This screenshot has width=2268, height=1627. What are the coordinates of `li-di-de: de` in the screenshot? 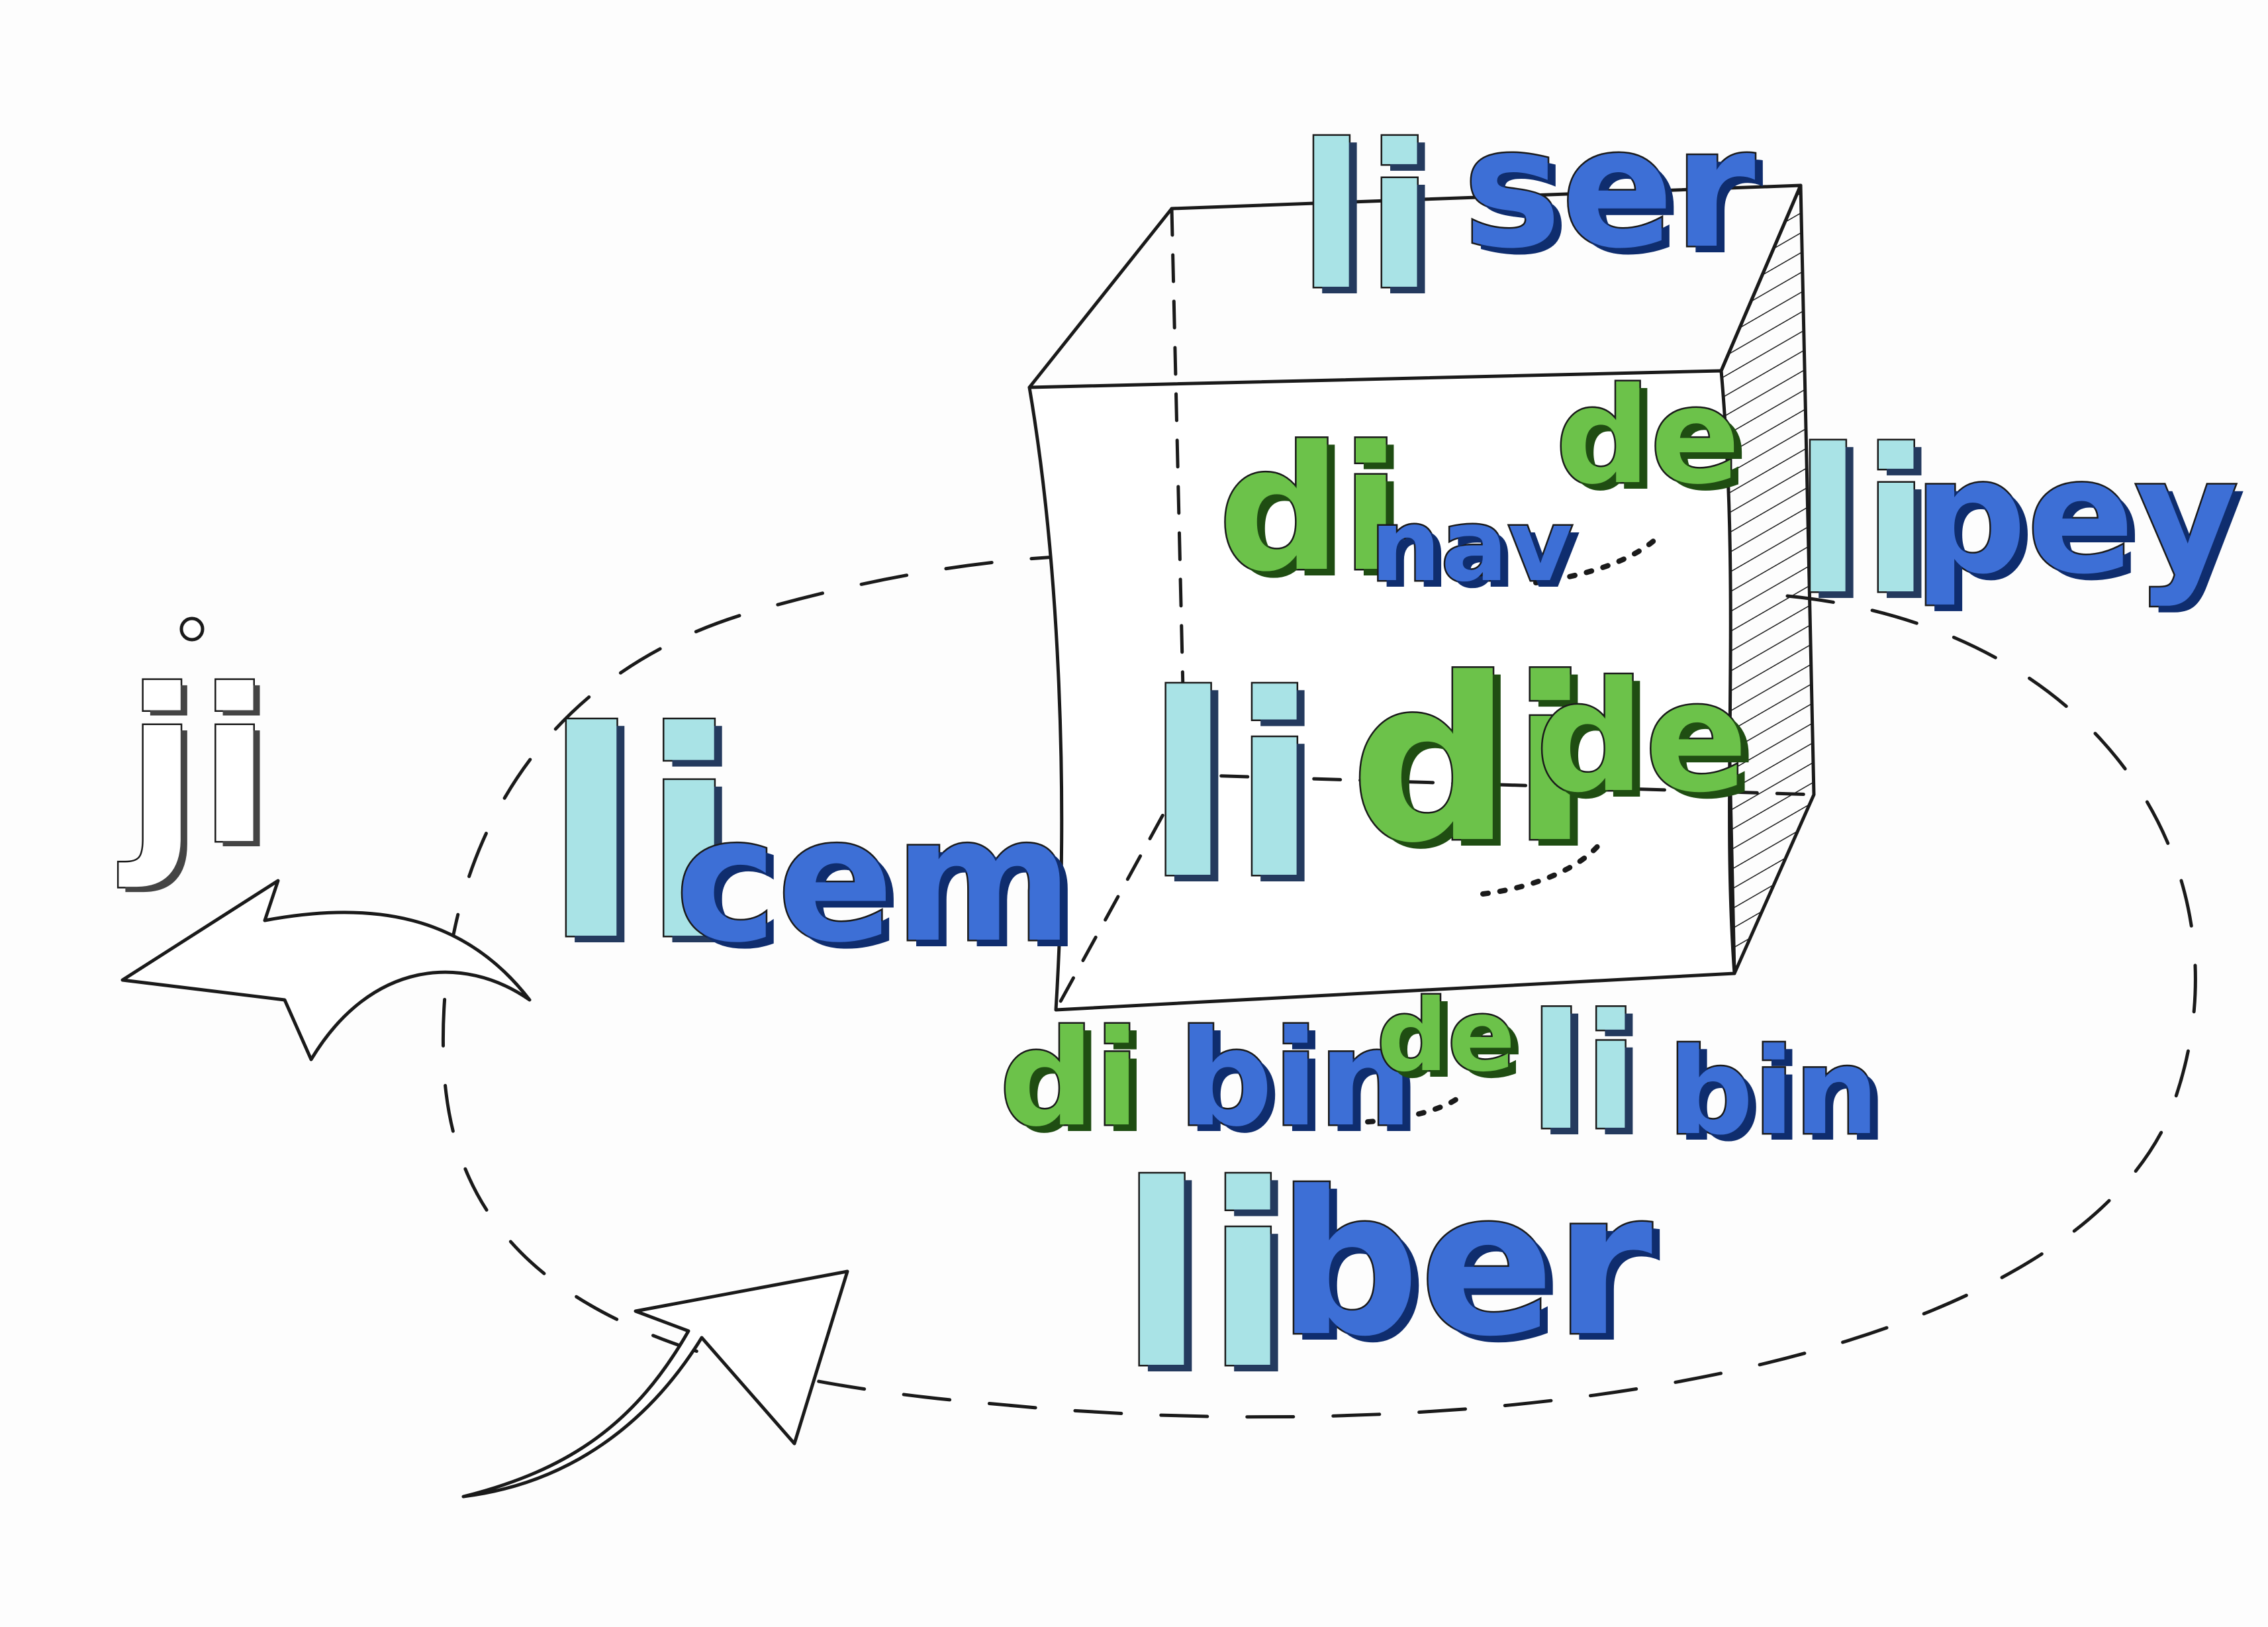 It's located at (1643, 738).